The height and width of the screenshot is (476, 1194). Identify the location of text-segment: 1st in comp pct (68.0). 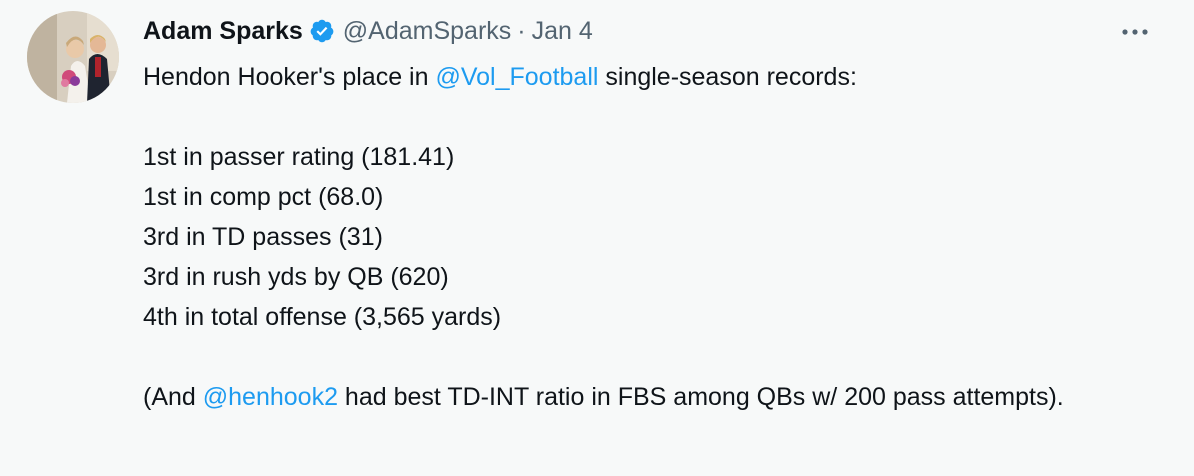
(263, 197).